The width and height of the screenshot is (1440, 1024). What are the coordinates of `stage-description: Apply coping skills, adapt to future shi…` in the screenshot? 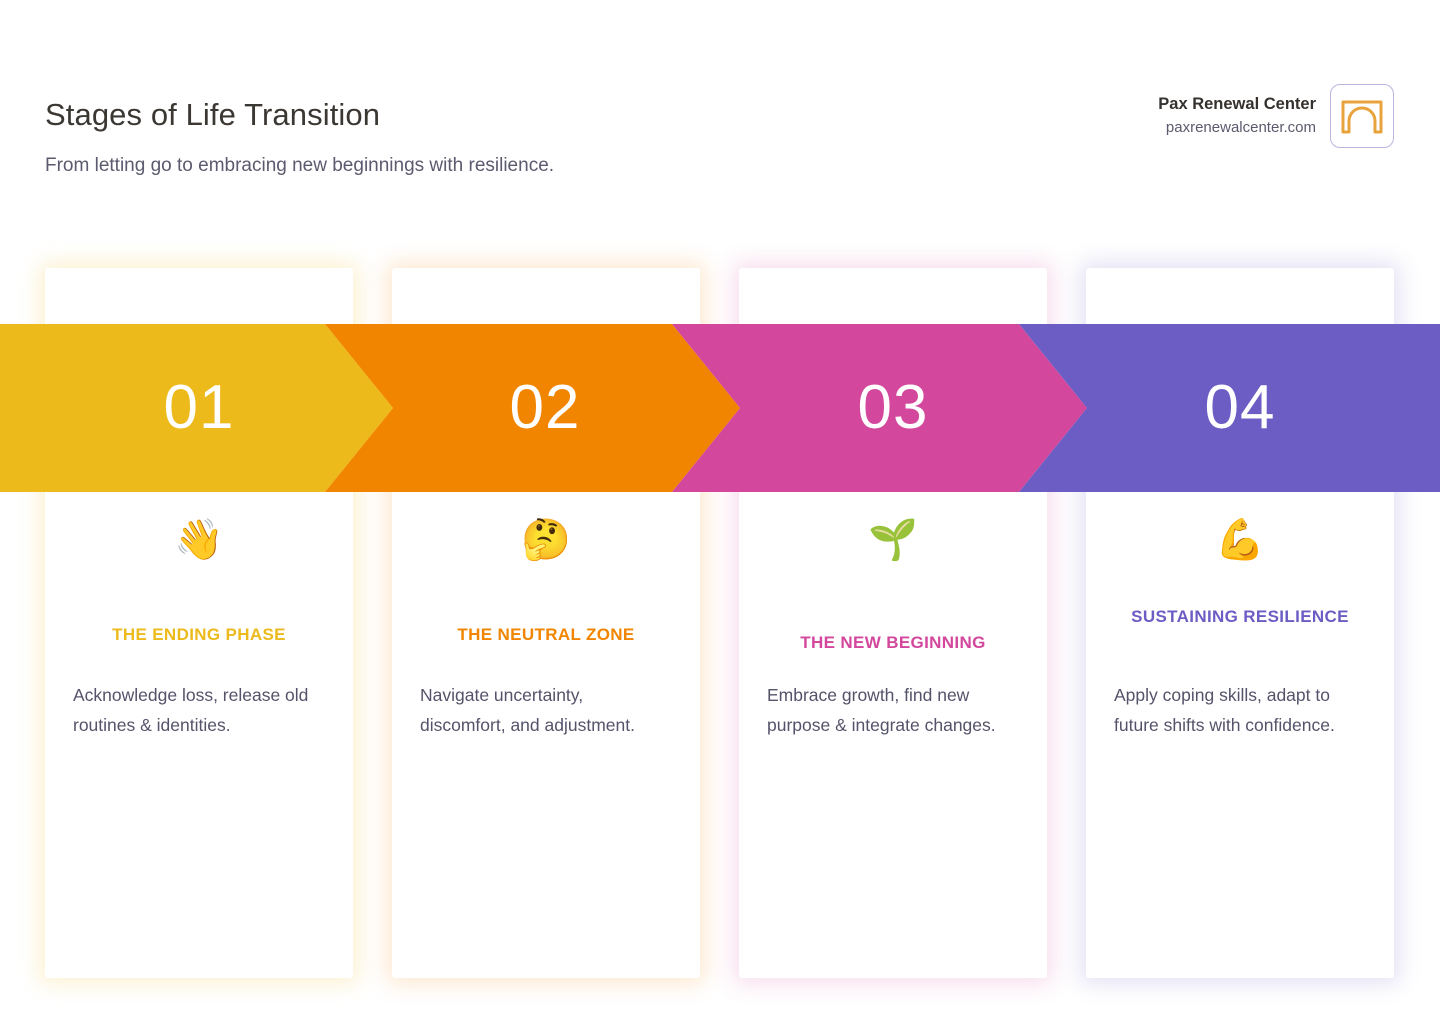 It's located at (1224, 710).